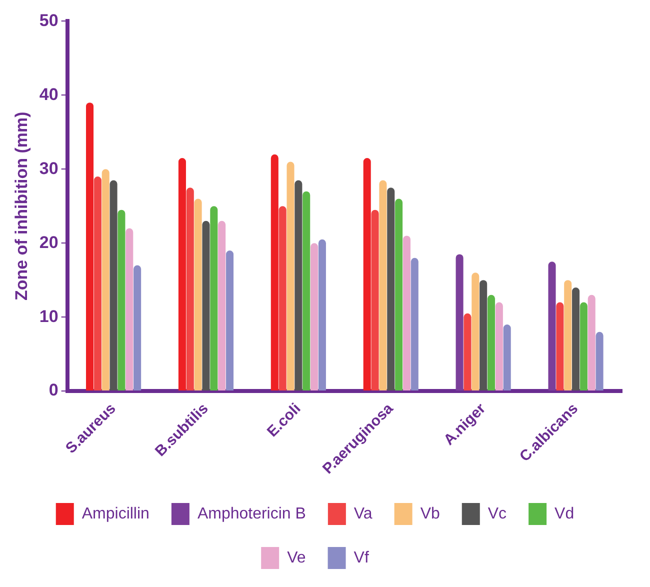 The height and width of the screenshot is (587, 650). What do you see at coordinates (564, 513) in the screenshot?
I see `legend-label: Vd` at bounding box center [564, 513].